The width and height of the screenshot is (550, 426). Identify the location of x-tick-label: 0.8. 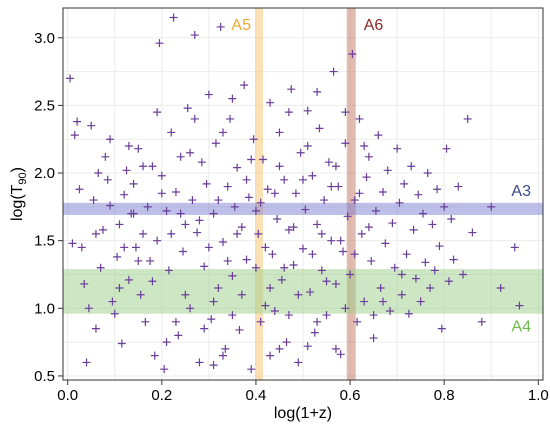
(444, 395).